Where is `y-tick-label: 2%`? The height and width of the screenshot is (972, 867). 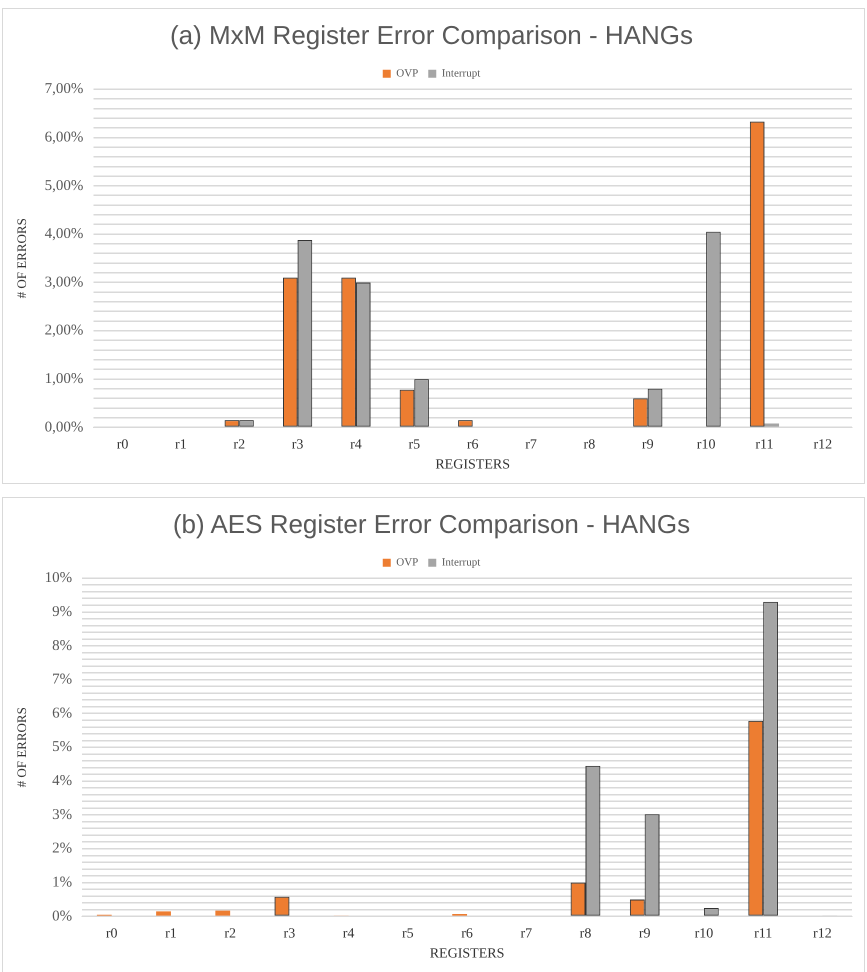
y-tick-label: 2% is located at coordinates (62, 848).